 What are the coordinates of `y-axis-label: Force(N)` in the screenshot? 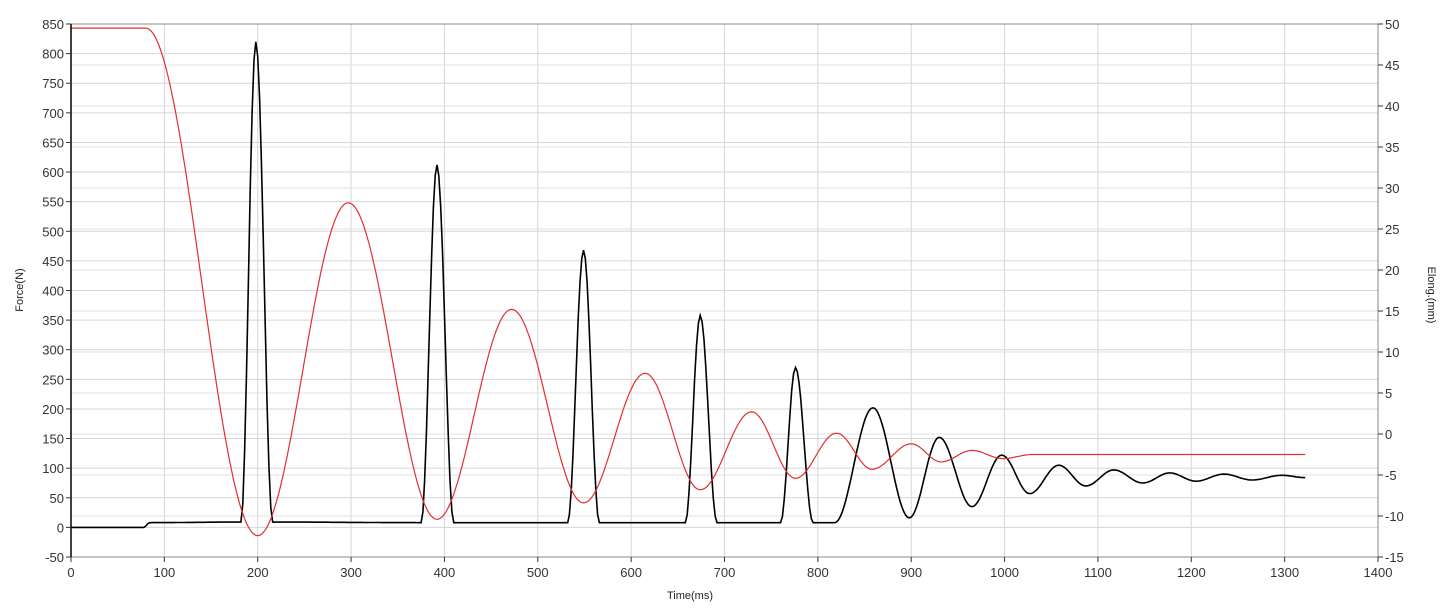 It's located at (20, 289).